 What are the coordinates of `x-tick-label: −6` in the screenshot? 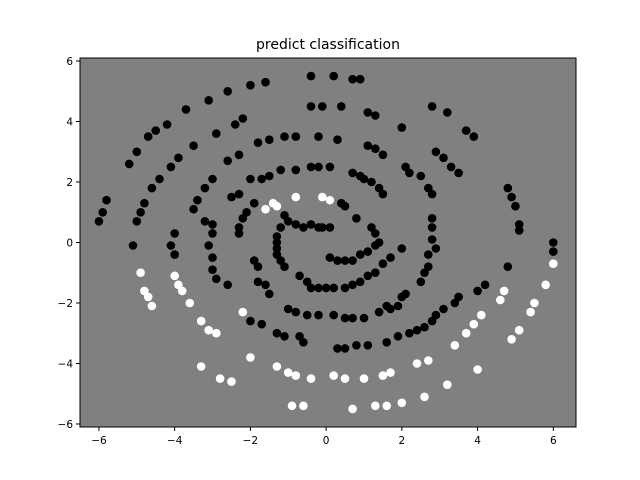 It's located at (99, 441).